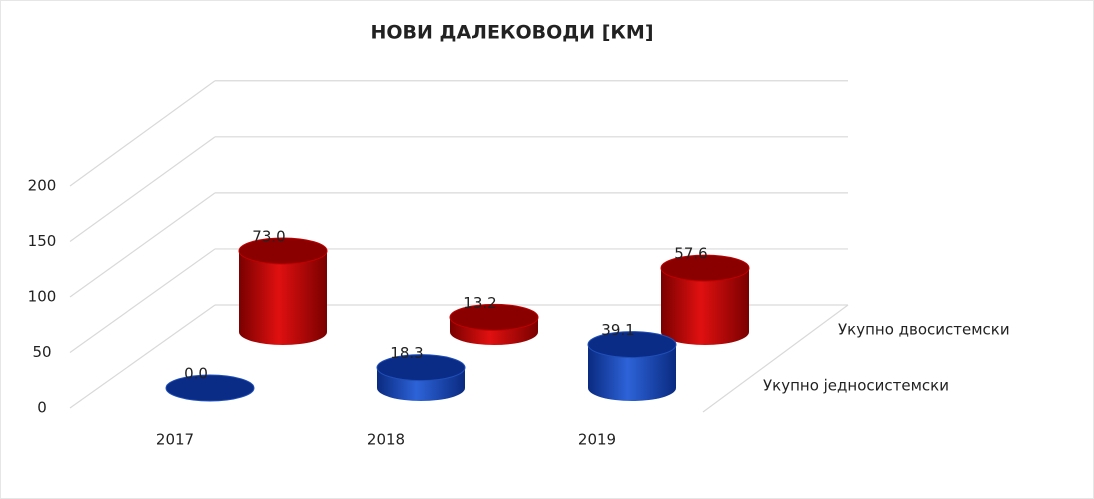 Image resolution: width=1094 pixels, height=499 pixels. What do you see at coordinates (42, 408) in the screenshot?
I see `y-tick-label: 0` at bounding box center [42, 408].